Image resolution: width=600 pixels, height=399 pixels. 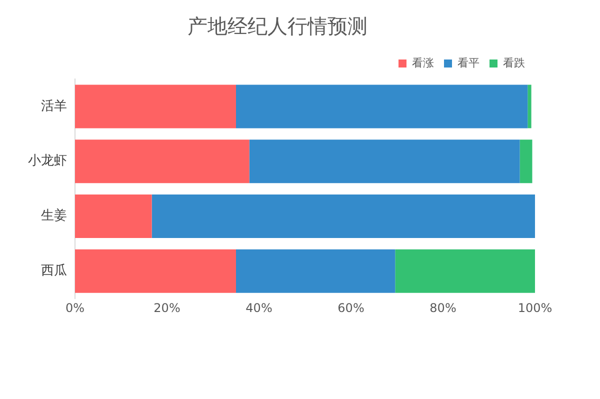 I want to click on legend-label: 看平, so click(x=469, y=63).